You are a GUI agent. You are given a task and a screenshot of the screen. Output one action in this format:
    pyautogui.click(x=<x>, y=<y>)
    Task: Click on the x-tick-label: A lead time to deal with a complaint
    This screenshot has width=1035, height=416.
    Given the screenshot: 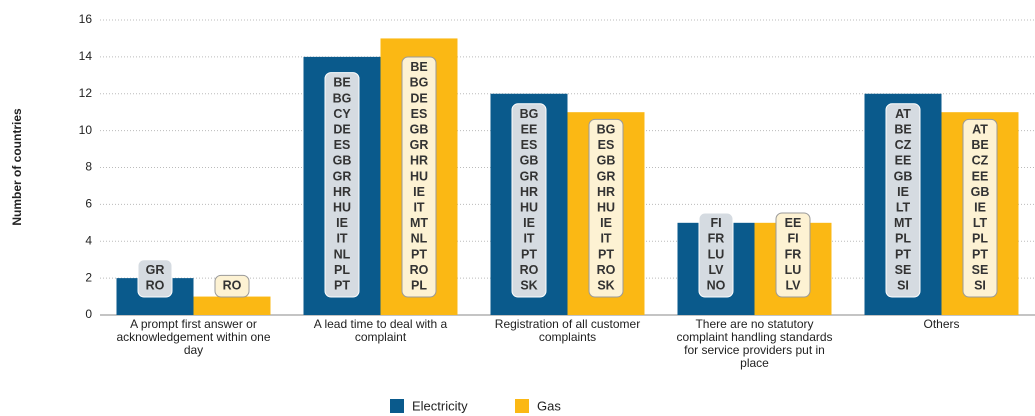 What is the action you would take?
    pyautogui.click(x=381, y=330)
    